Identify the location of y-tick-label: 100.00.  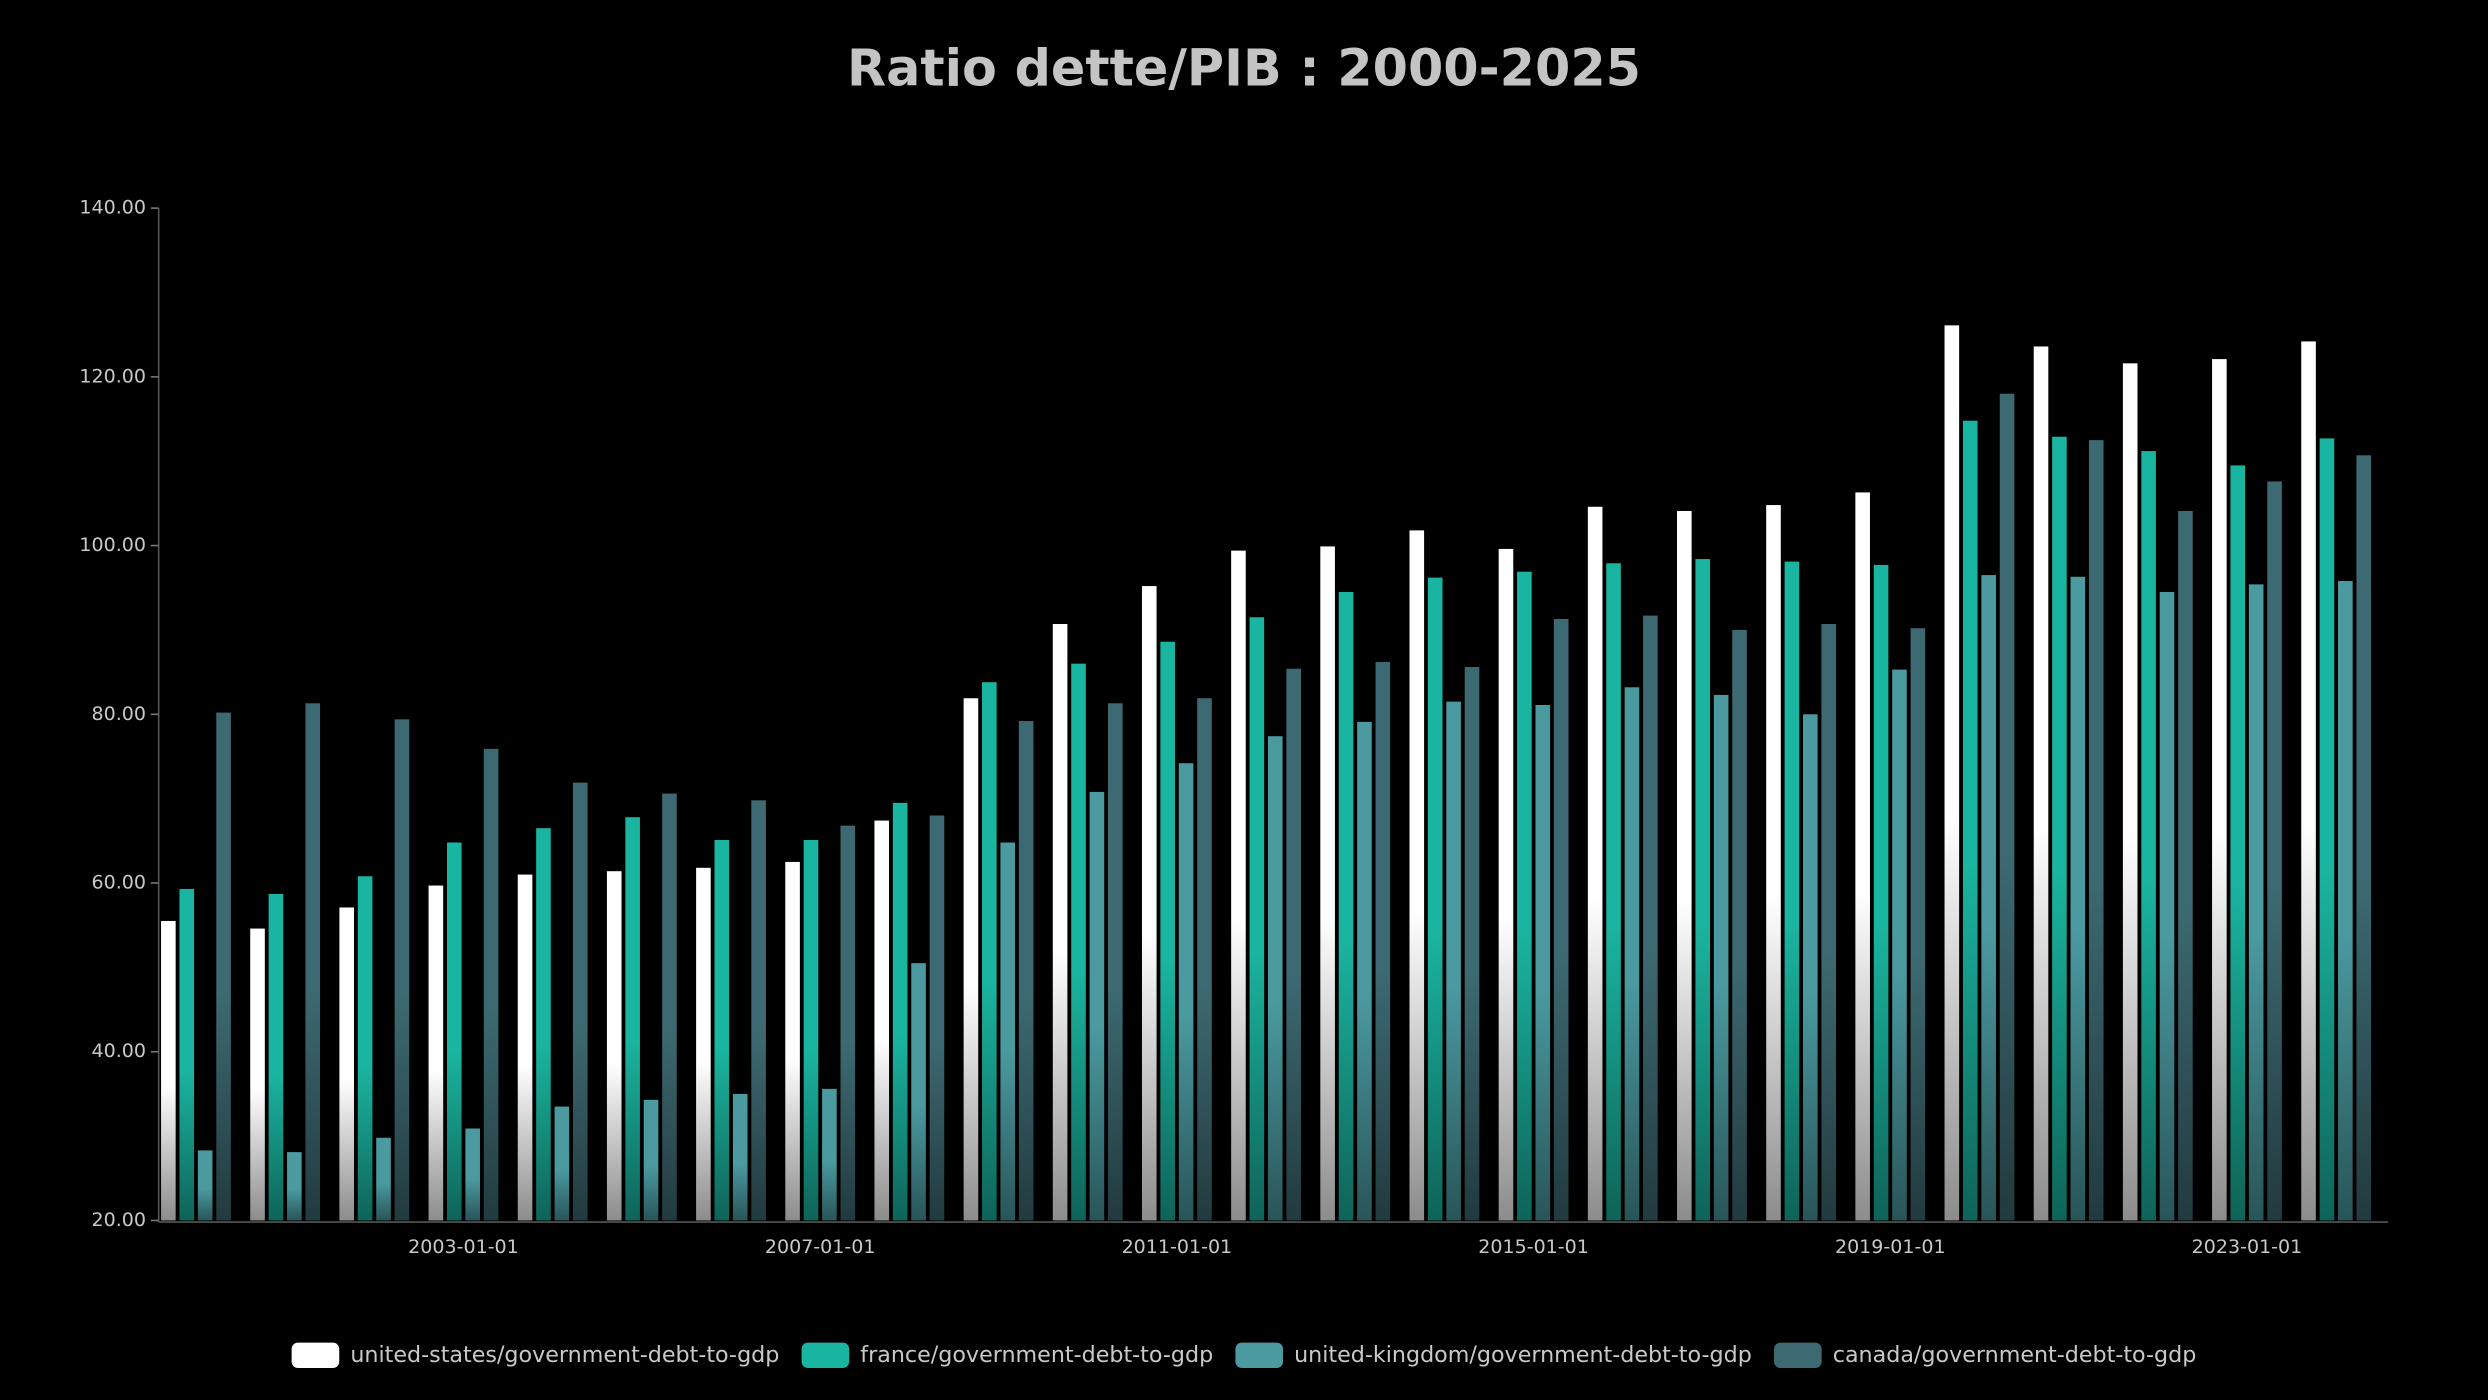
(112, 545).